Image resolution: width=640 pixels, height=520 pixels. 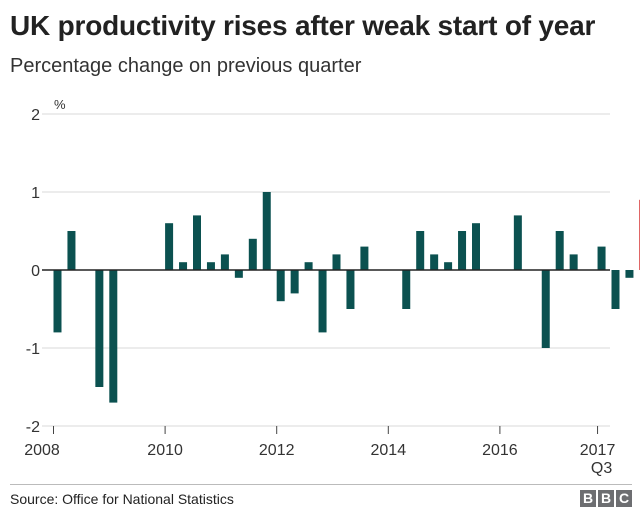 I want to click on x-tick-label: 2014, so click(x=389, y=450).